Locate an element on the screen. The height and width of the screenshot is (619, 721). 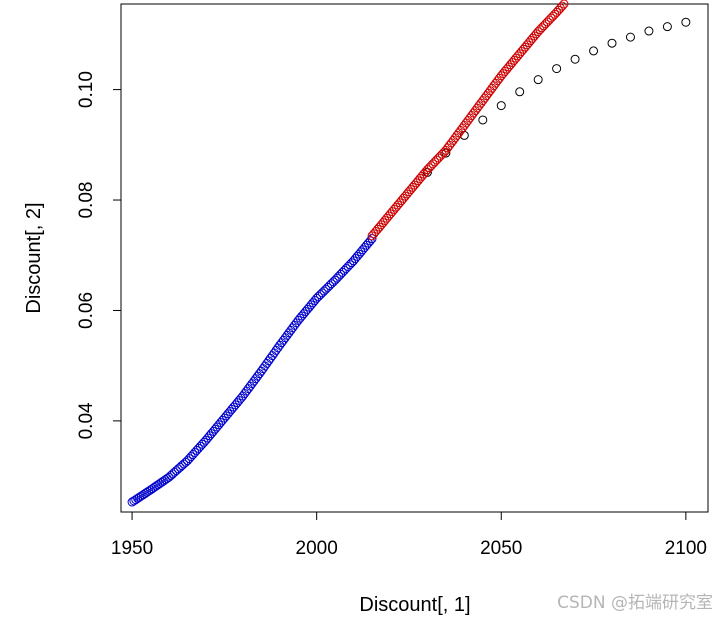
y-tick-label: 0.04 is located at coordinates (86, 420).